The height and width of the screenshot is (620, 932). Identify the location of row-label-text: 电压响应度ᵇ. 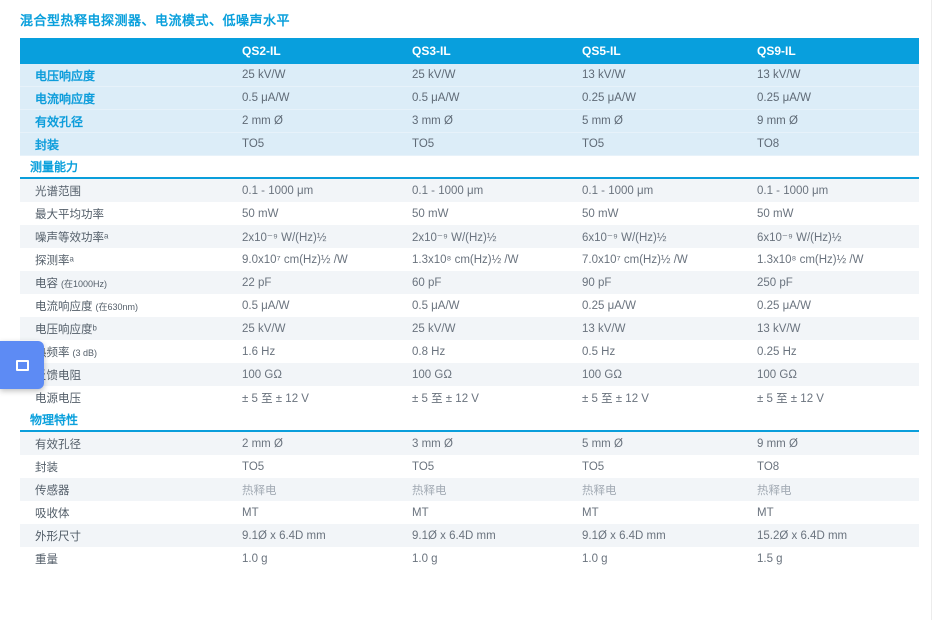
(66, 329).